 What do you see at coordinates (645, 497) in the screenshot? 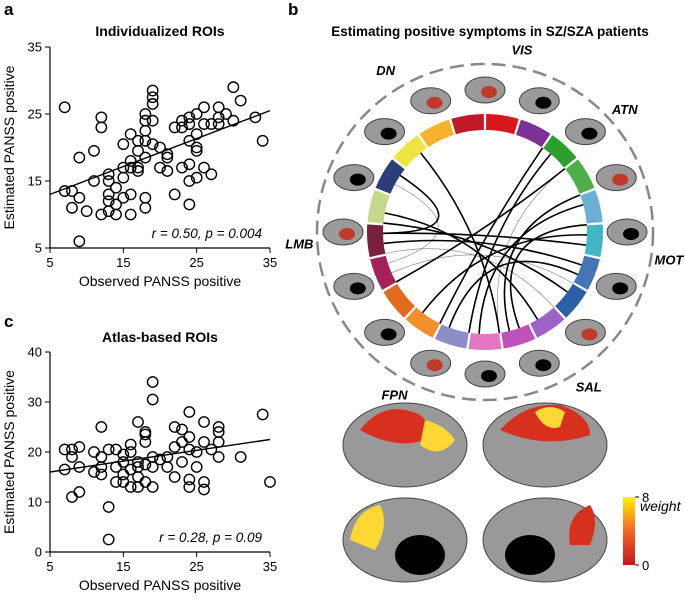
I see `colorbar-tick-label: 8` at bounding box center [645, 497].